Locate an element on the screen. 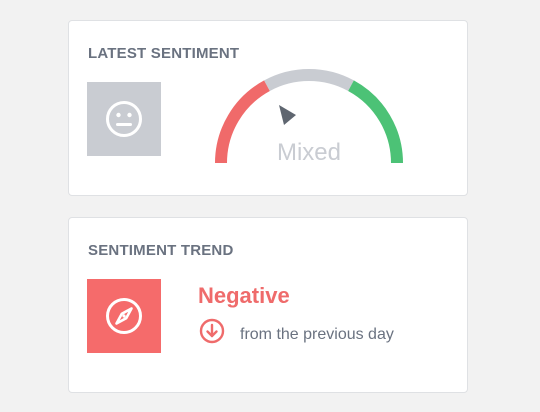  gauge-segment-mixed is located at coordinates (309, 80).